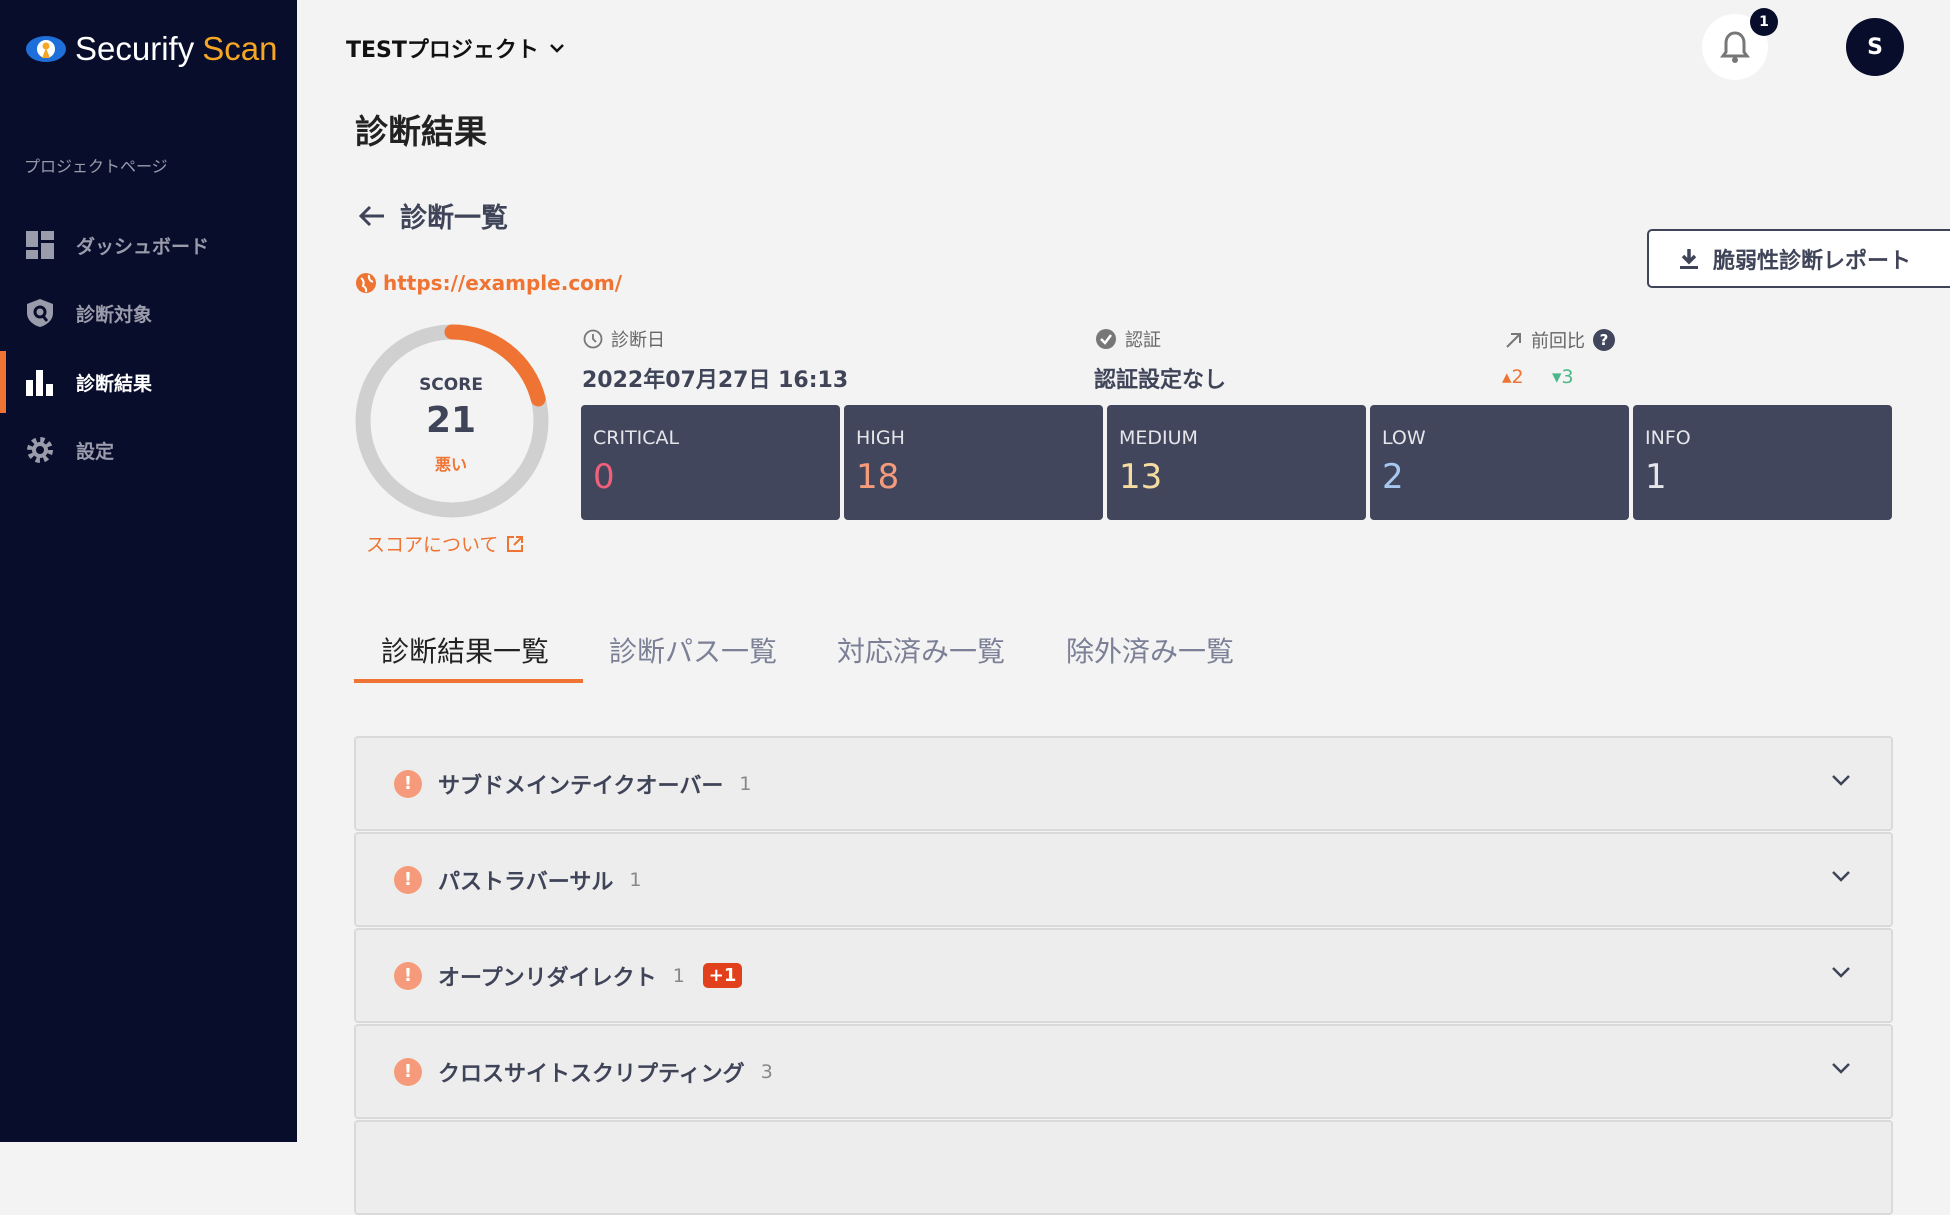 This screenshot has width=1950, height=1215. Describe the element at coordinates (604, 477) in the screenshot. I see `severity-count: 0` at that location.